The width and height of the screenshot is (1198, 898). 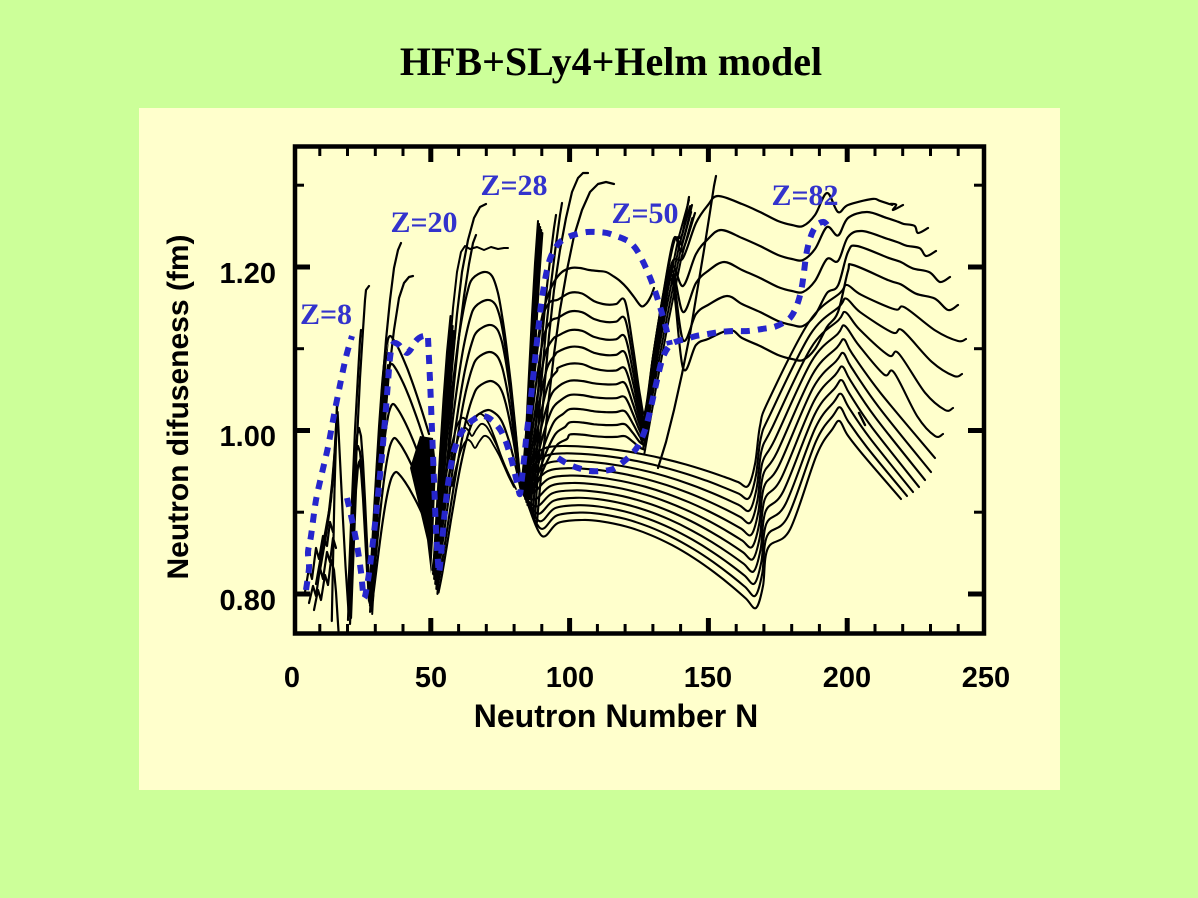 What do you see at coordinates (847, 678) in the screenshot?
I see `svg-text: 200` at bounding box center [847, 678].